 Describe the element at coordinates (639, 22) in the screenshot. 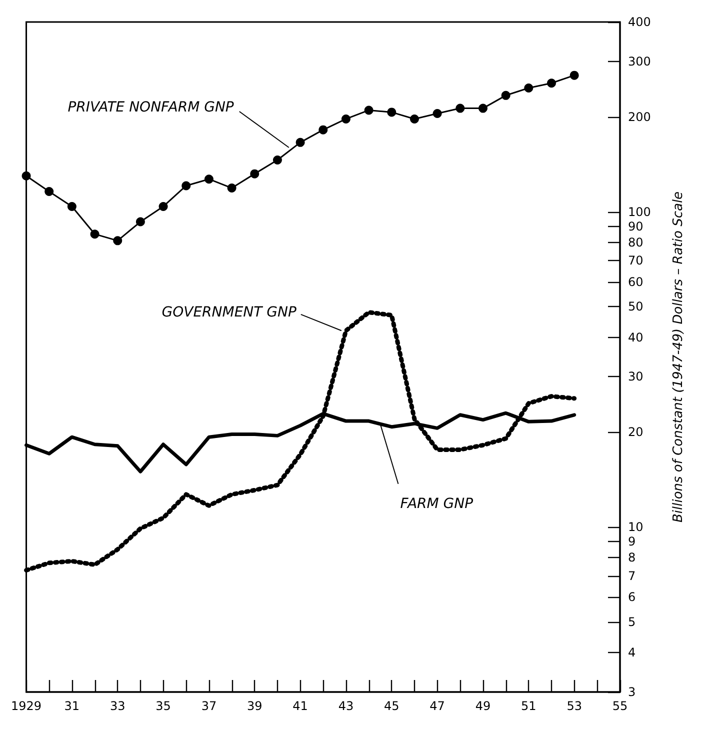

I see `y-tick-label: 400` at that location.